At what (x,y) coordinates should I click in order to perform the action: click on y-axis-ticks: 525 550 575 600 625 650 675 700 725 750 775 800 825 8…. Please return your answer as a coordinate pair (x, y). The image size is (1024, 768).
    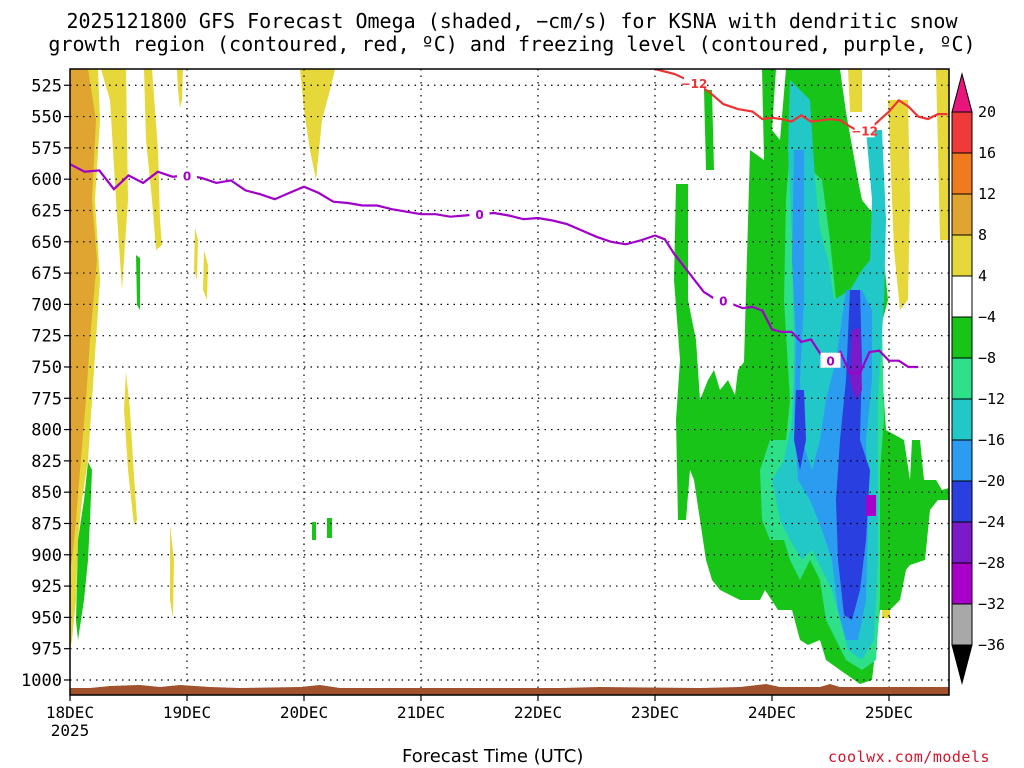
    Looking at the image, I should click on (45, 383).